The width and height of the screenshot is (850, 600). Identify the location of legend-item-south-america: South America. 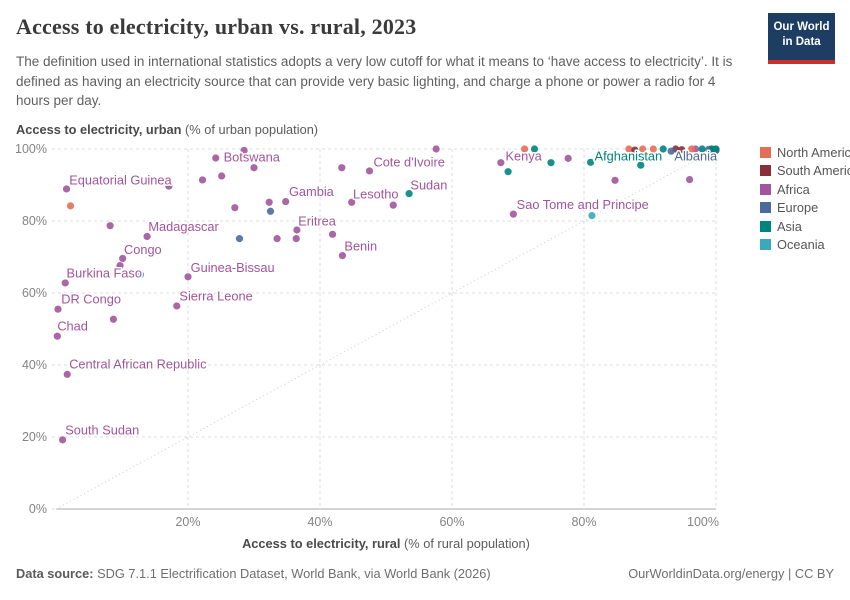
(805, 170).